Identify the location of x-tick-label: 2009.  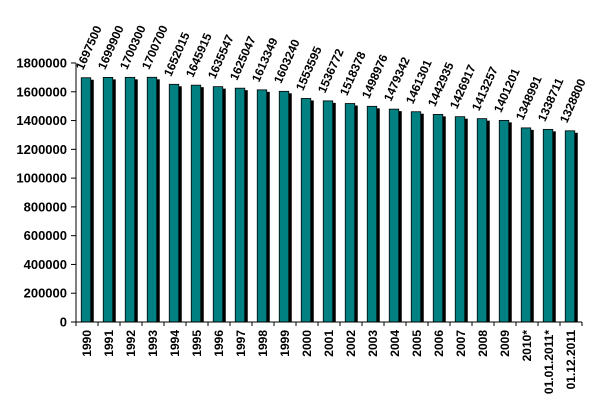
(505, 343).